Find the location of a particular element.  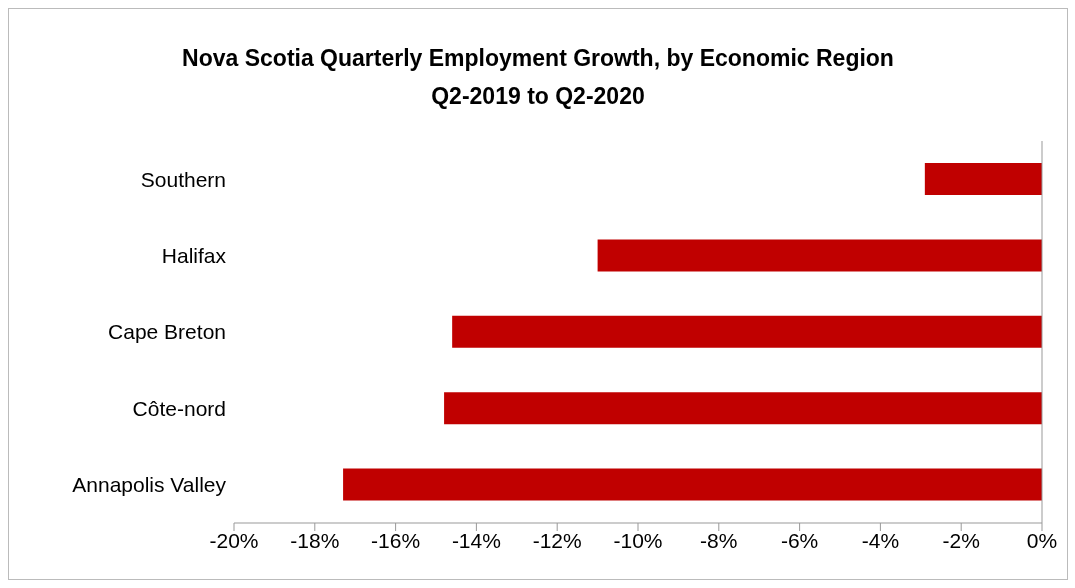

y-tick-label: Côte-nord is located at coordinates (179, 408).